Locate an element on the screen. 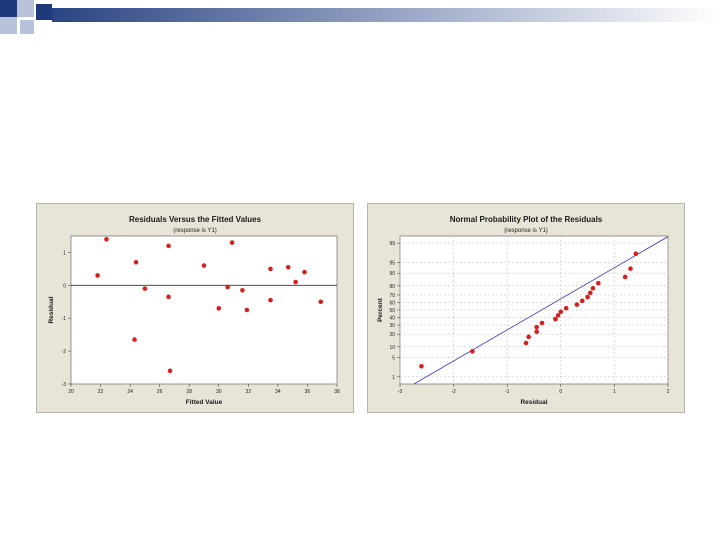 The width and height of the screenshot is (720, 540). y-tick-label: 5 is located at coordinates (393, 358).